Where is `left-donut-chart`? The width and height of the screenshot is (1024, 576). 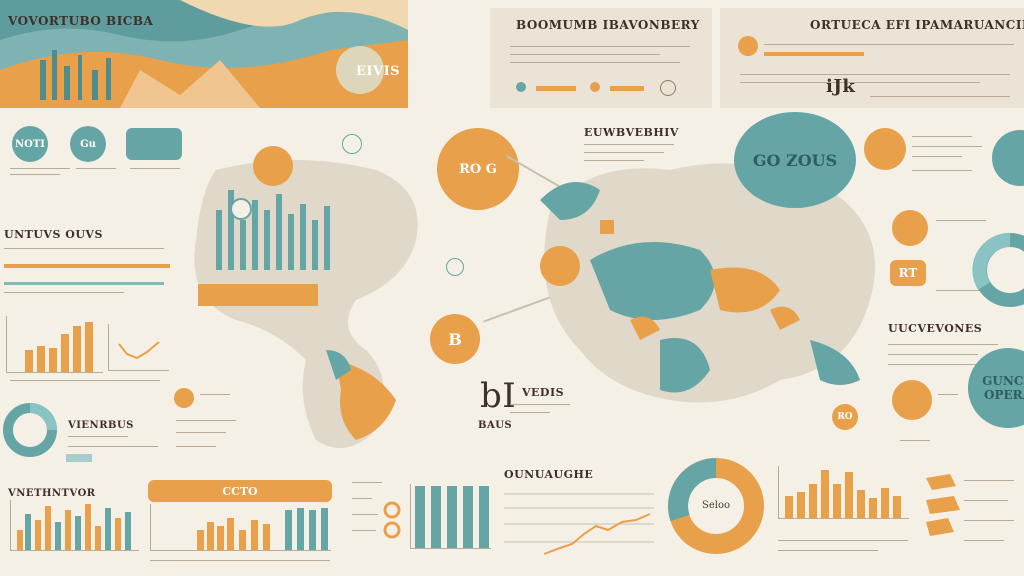 left-donut-chart is located at coordinates (30, 430).